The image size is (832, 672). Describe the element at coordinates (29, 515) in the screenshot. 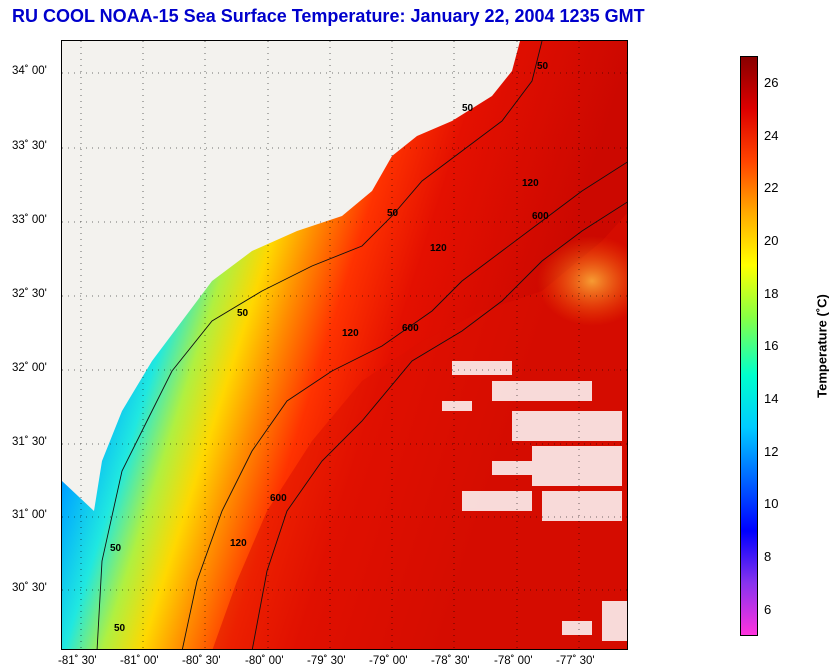

I see `latitude-label: 31˚ 00'` at that location.